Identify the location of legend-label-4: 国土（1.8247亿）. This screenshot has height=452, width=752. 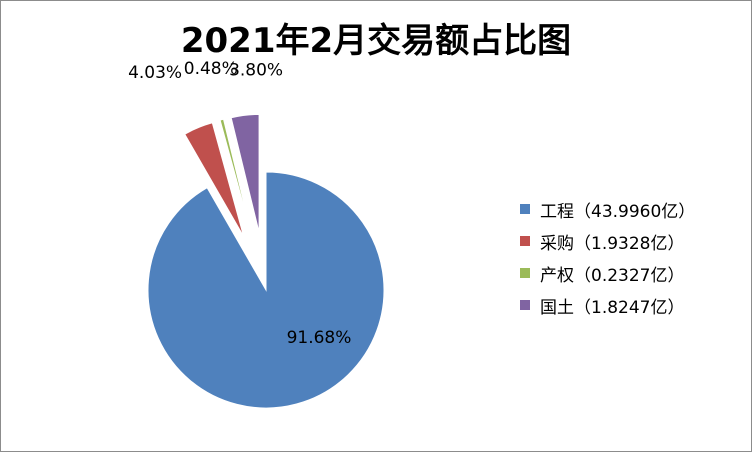
(612, 307).